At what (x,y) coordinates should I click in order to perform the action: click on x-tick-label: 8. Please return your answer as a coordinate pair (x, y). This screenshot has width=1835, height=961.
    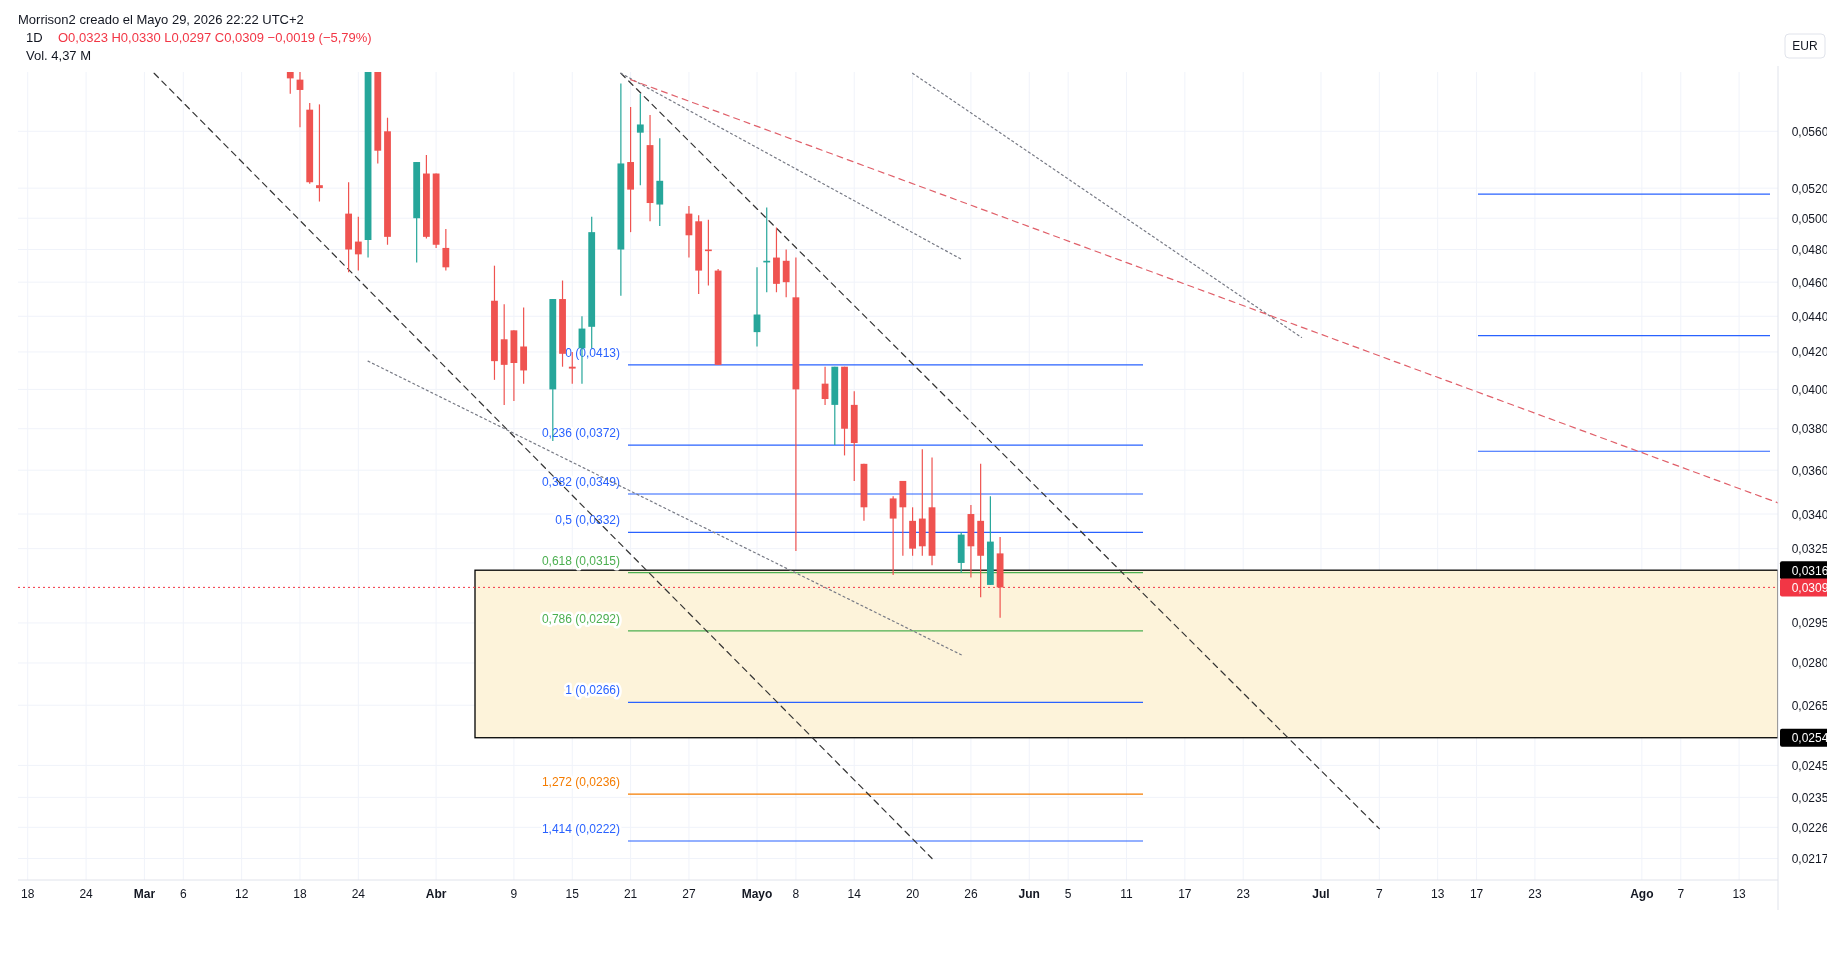
    Looking at the image, I should click on (796, 894).